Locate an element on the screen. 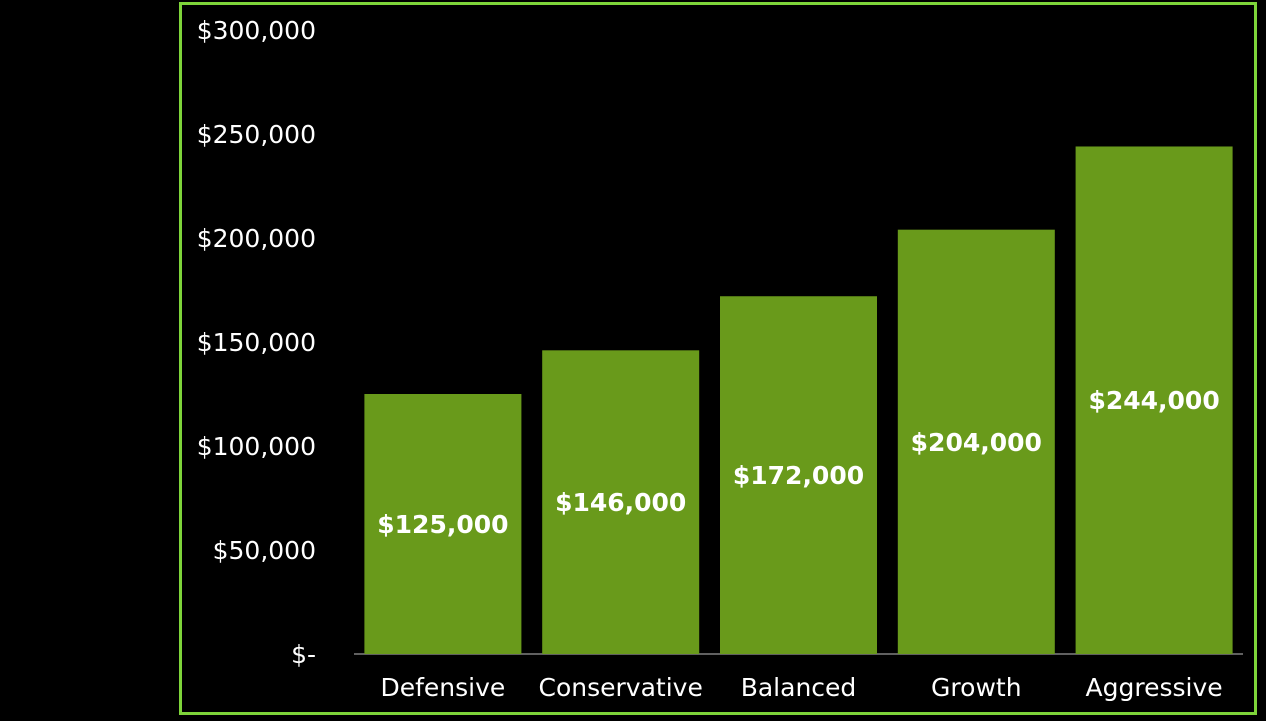 The width and height of the screenshot is (1266, 721). data-label: $125,000 is located at coordinates (442, 524).